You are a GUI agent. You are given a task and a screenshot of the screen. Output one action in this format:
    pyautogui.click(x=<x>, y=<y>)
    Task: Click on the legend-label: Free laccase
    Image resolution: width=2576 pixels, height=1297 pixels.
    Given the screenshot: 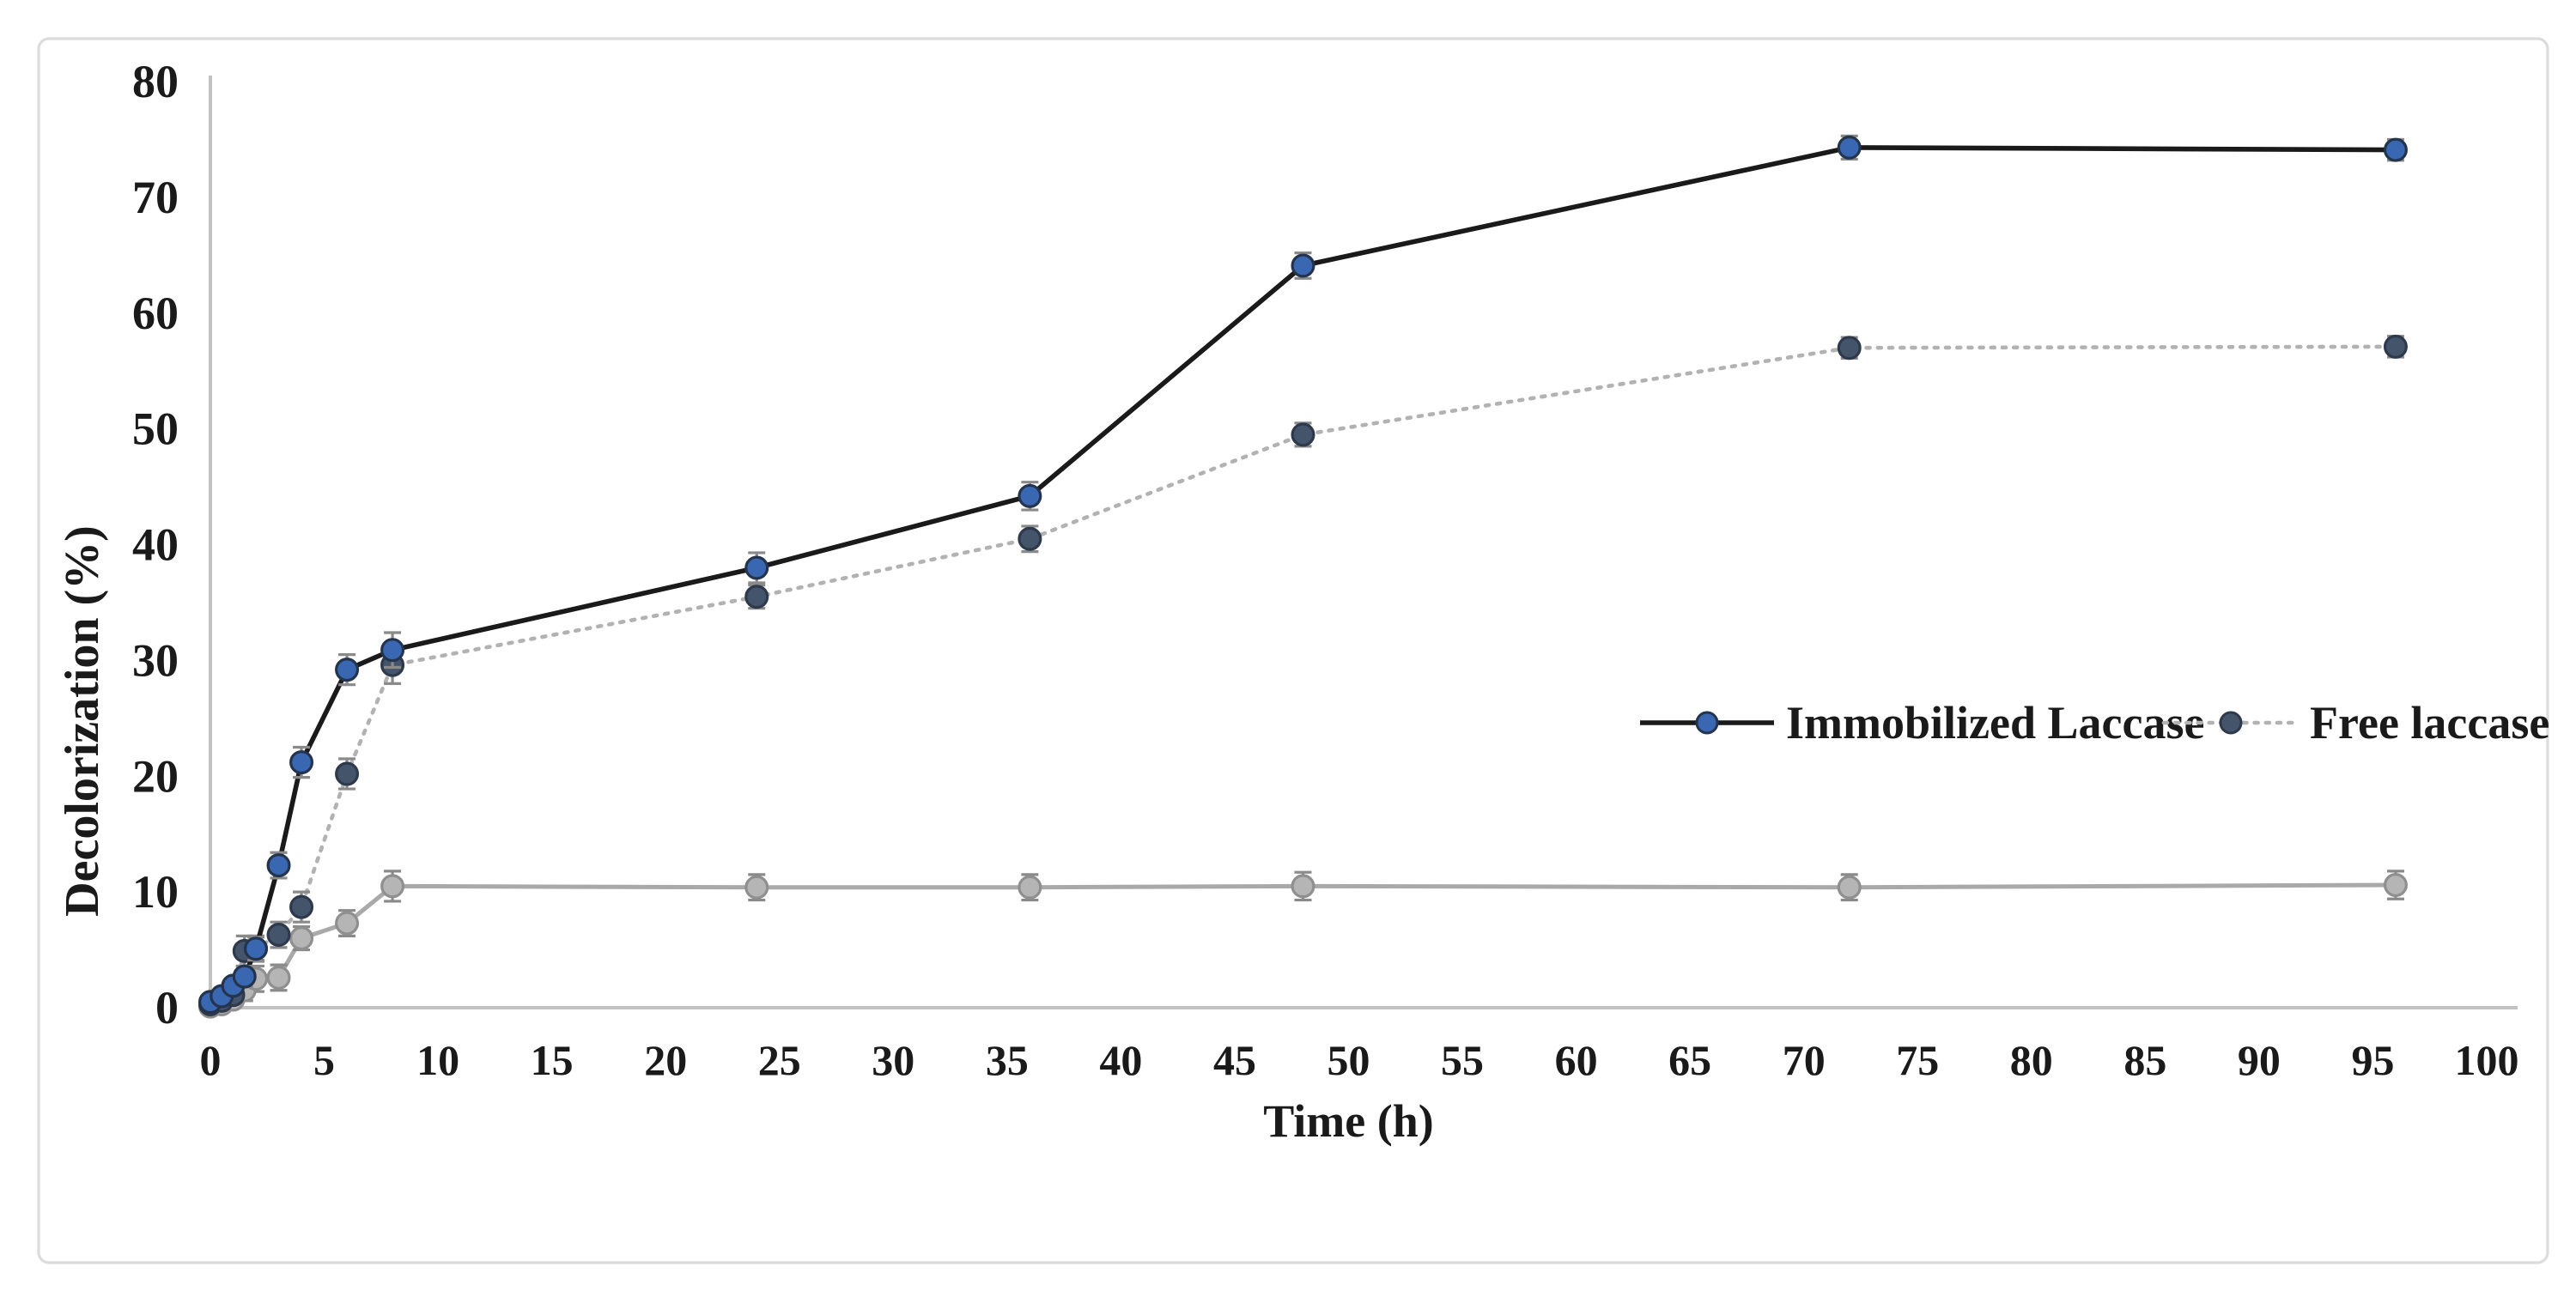 What is the action you would take?
    pyautogui.click(x=2429, y=723)
    